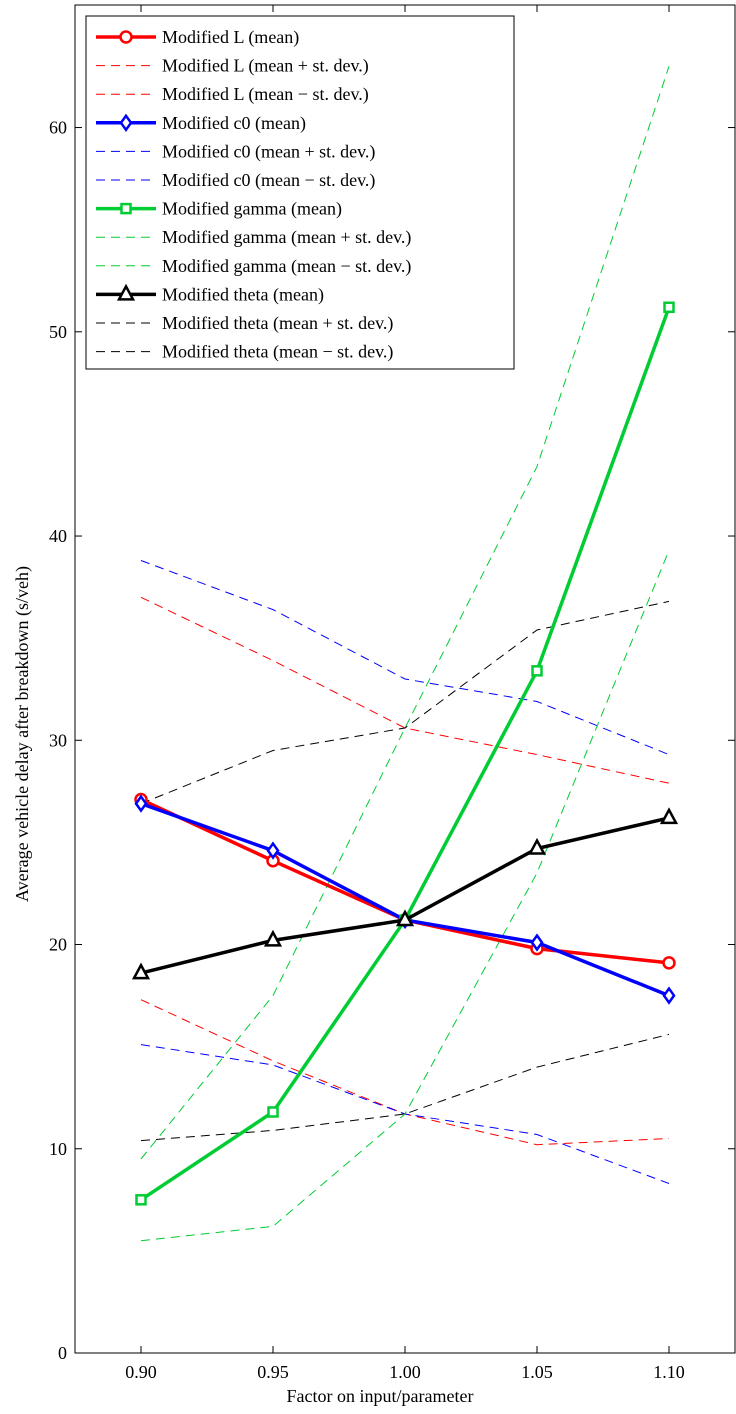 The width and height of the screenshot is (736, 1414). What do you see at coordinates (268, 180) in the screenshot?
I see `legend-label: Modified c0 (mean − st. dev.)` at bounding box center [268, 180].